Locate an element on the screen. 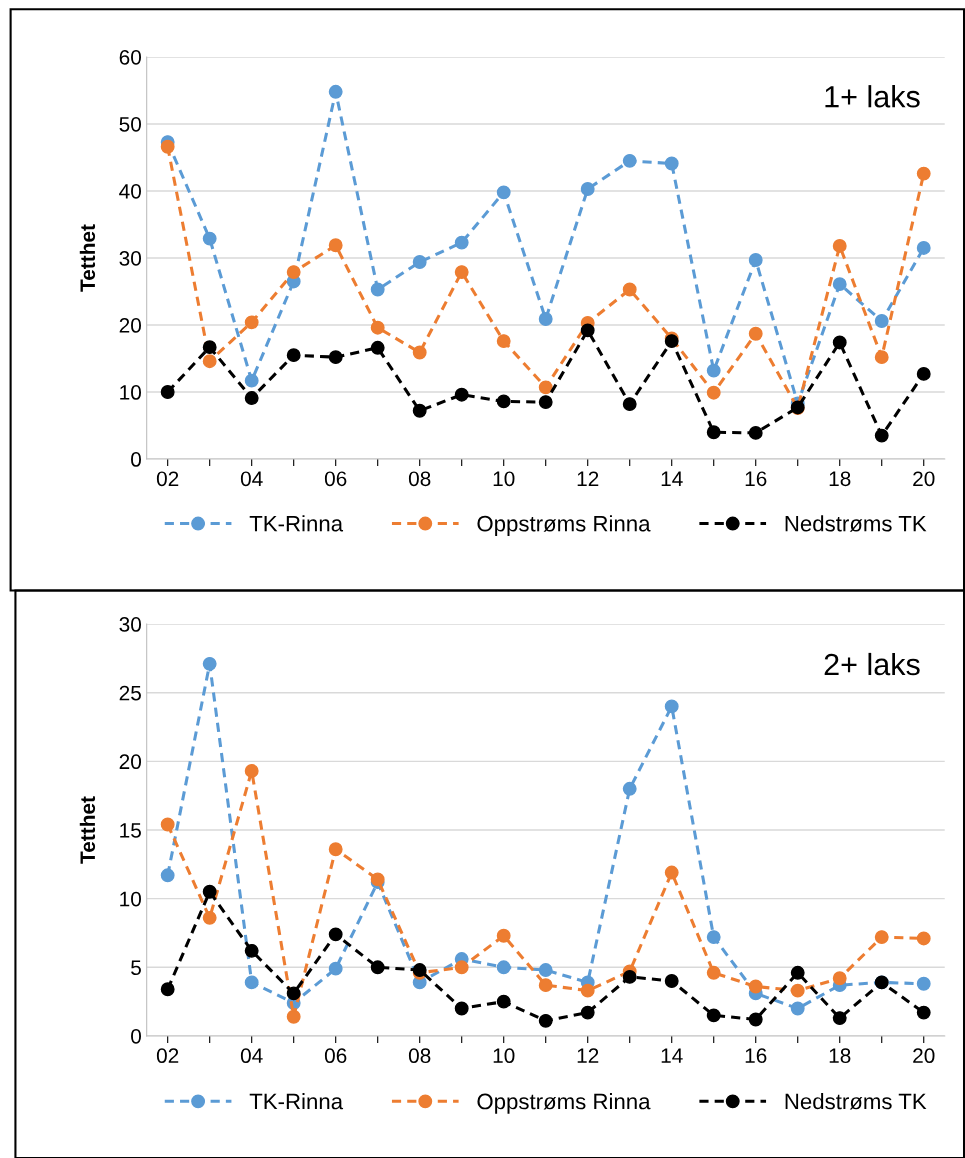 This screenshot has width=965, height=1158. y-tick-label: 40 is located at coordinates (130, 191).